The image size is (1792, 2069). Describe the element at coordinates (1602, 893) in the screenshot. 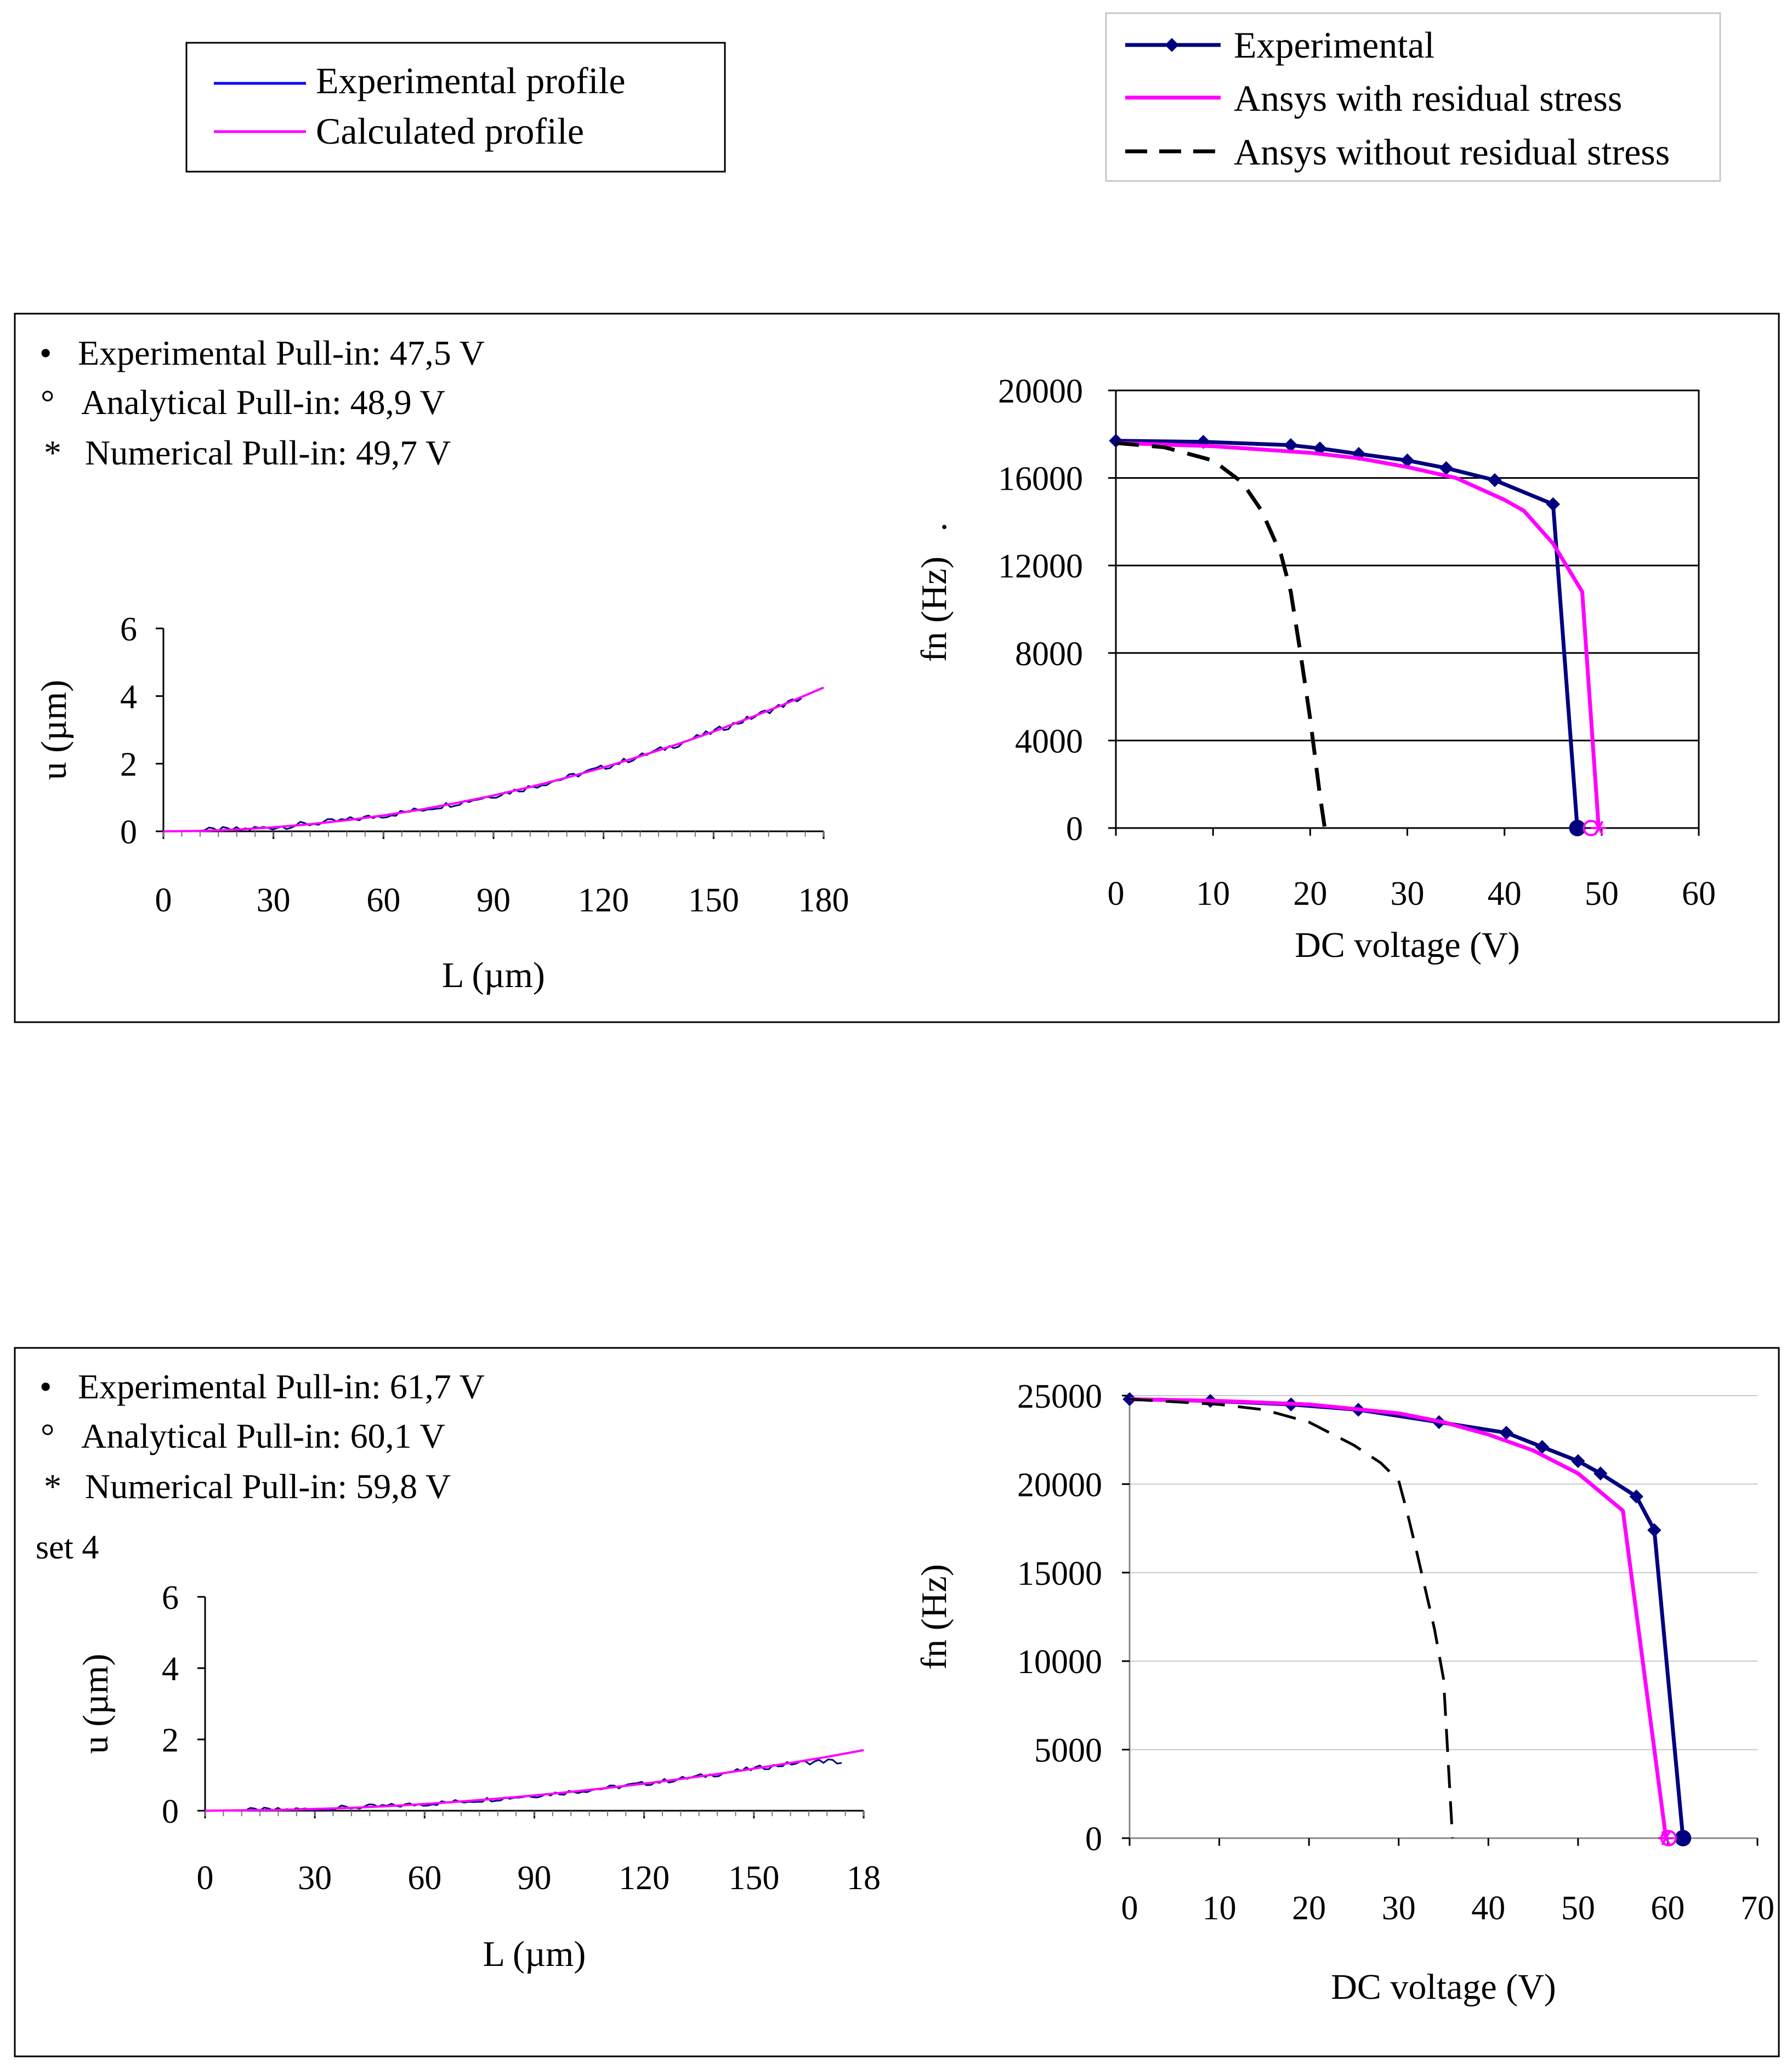

I see `x-tick-label: 50` at that location.